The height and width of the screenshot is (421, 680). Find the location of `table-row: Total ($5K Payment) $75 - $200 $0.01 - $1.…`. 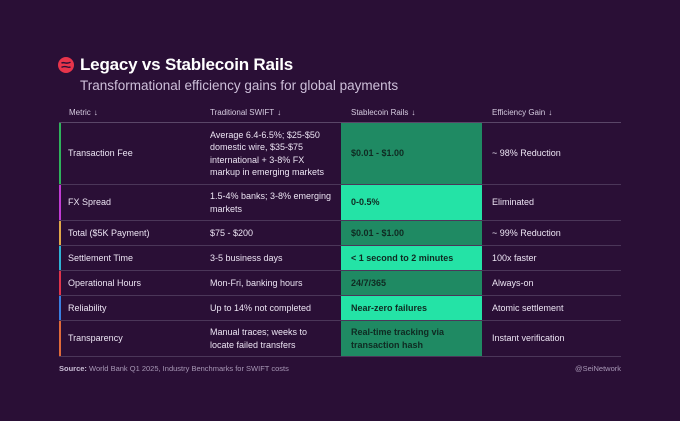

table-row: Total ($5K Payment) $75 - $200 $0.01 - $1.… is located at coordinates (340, 233).